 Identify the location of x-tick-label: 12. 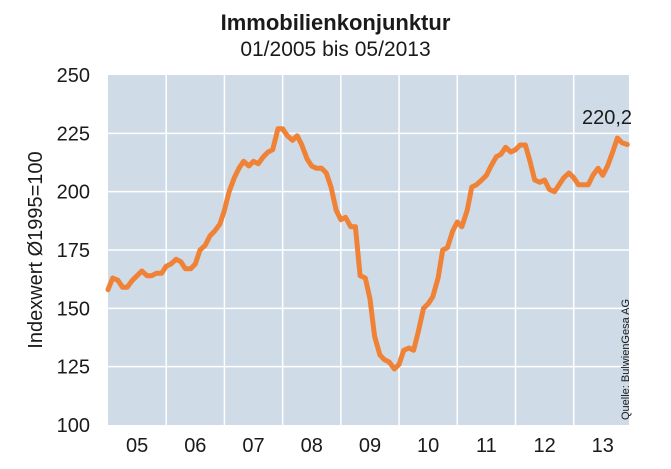
(544, 446).